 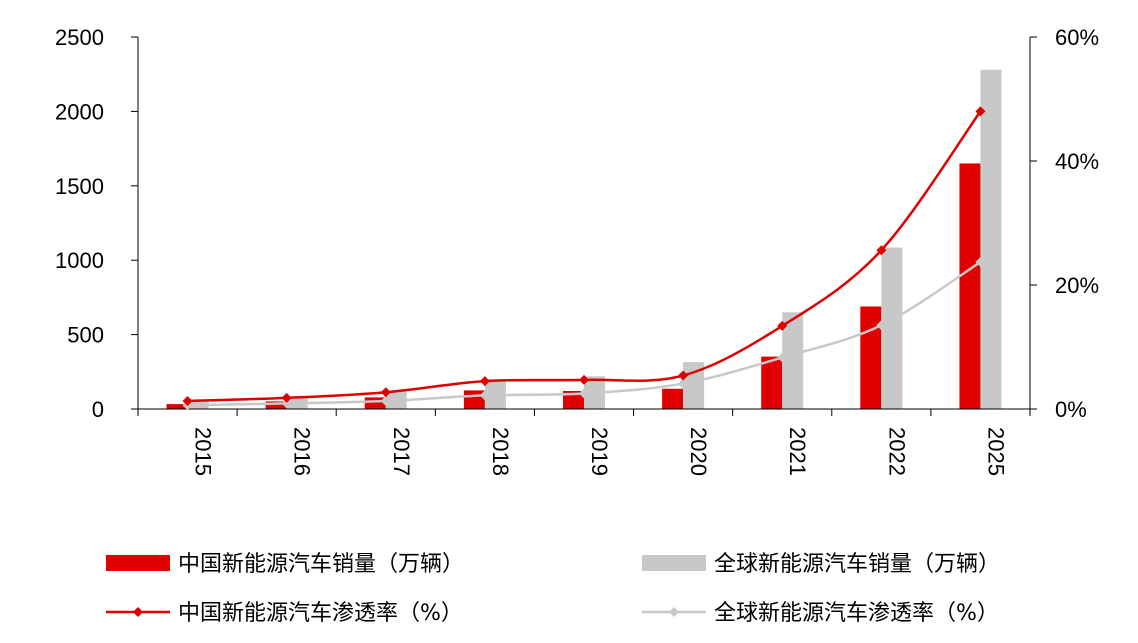 What do you see at coordinates (1077, 37) in the screenshot?
I see `right-tick-label-60: 60%` at bounding box center [1077, 37].